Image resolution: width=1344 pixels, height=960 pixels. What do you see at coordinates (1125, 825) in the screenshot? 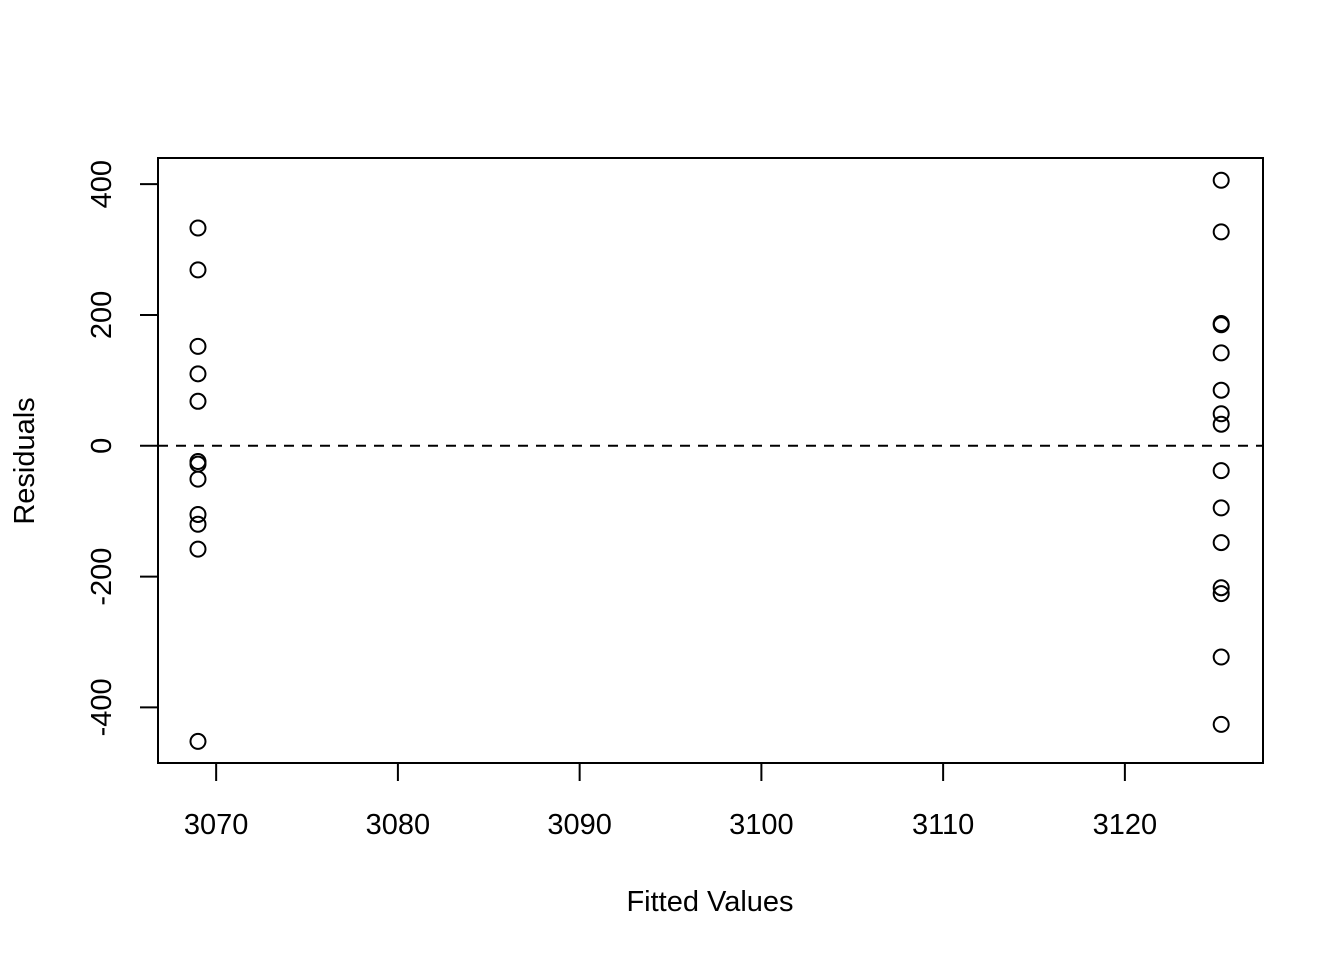
I see `x-tick-label: 3120` at bounding box center [1125, 825].